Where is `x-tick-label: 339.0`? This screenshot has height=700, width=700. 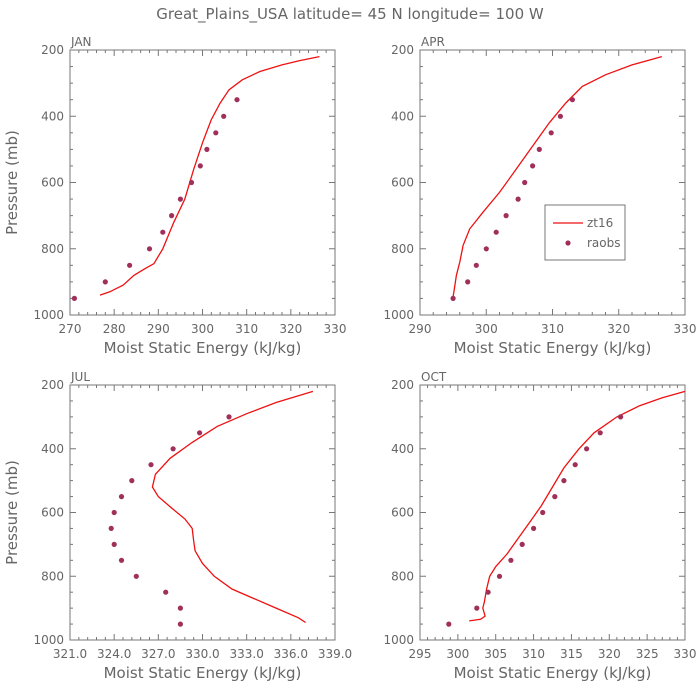
x-tick-label: 339.0 is located at coordinates (335, 654).